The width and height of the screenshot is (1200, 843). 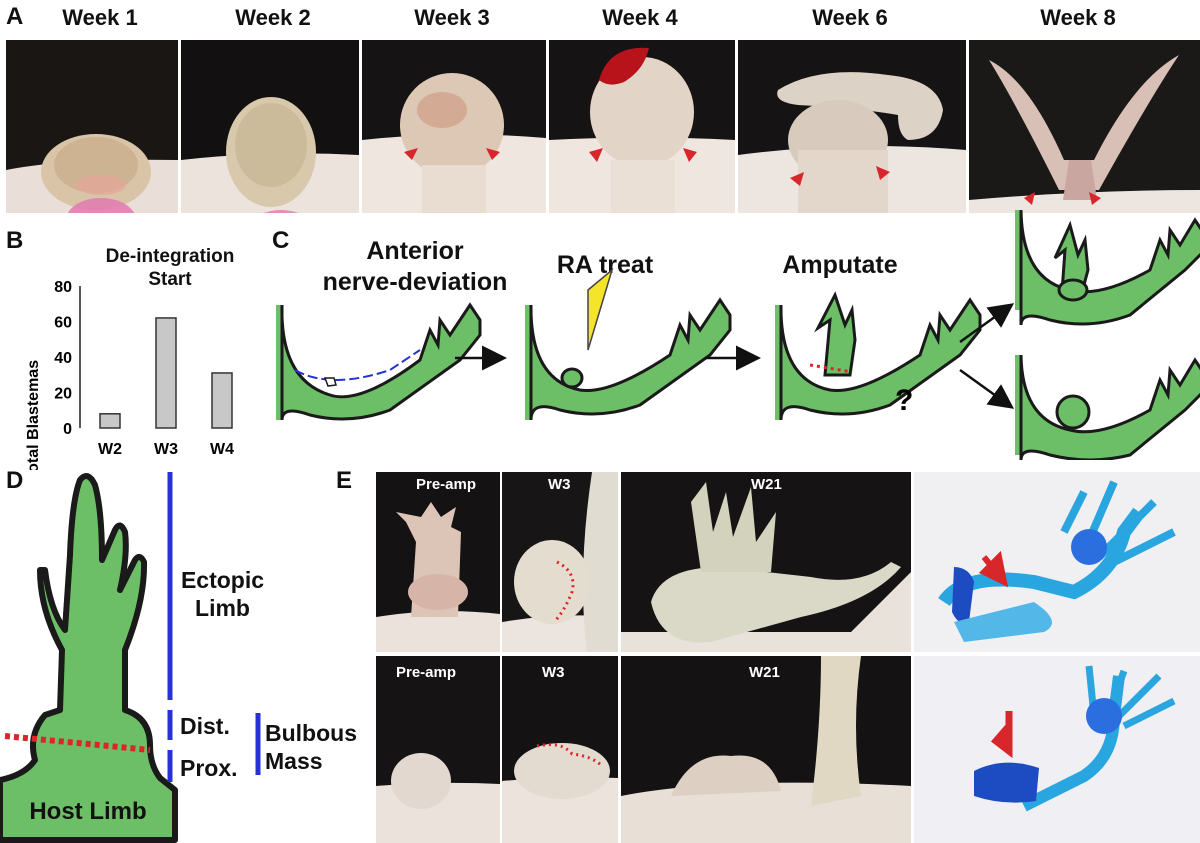 What do you see at coordinates (987, 323) in the screenshot?
I see `arrow-3a` at bounding box center [987, 323].